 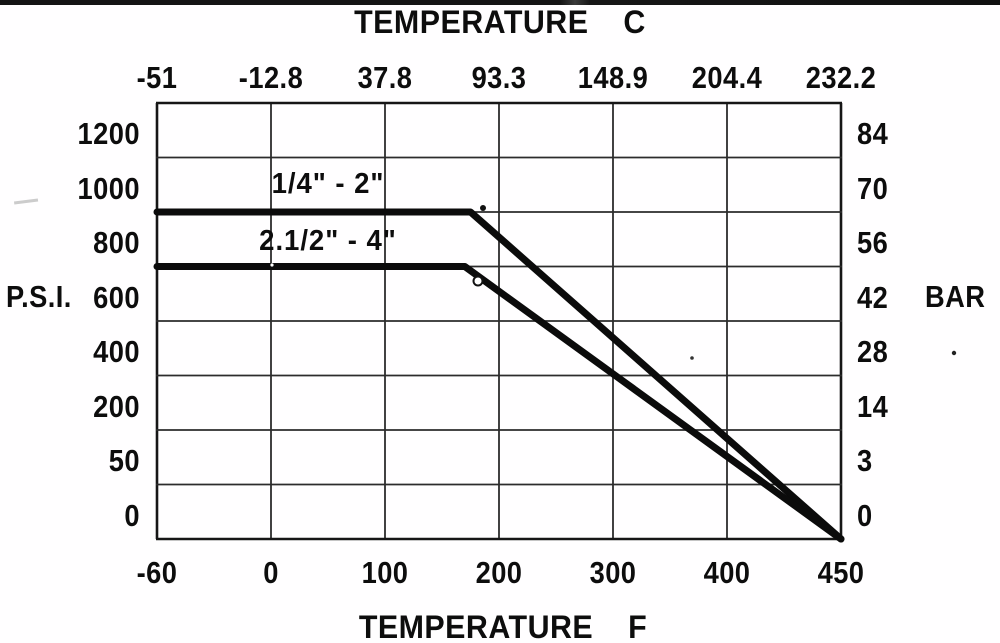 What do you see at coordinates (727, 77) in the screenshot?
I see `x-tick-top: 204.4` at bounding box center [727, 77].